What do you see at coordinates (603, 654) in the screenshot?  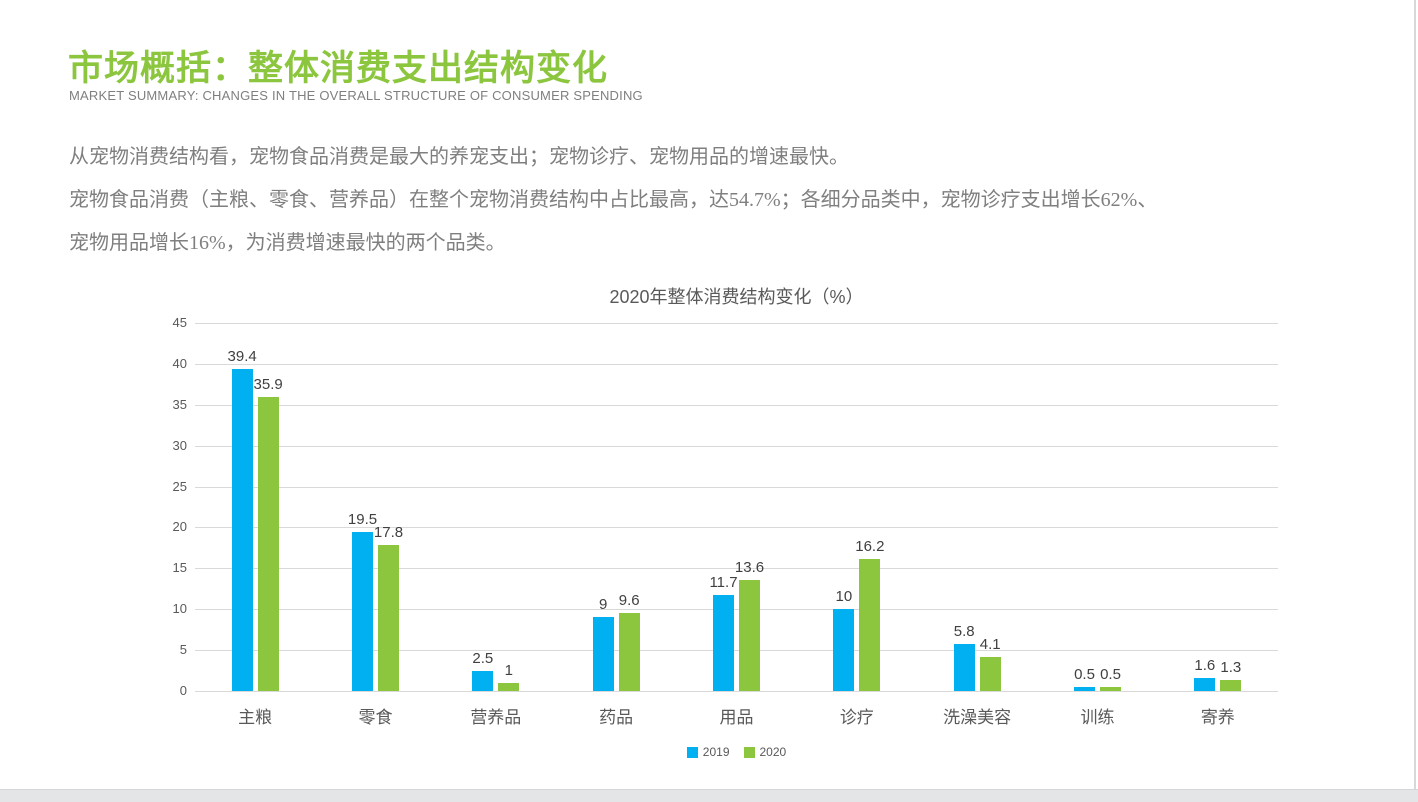 I see `bar-2019-药品` at bounding box center [603, 654].